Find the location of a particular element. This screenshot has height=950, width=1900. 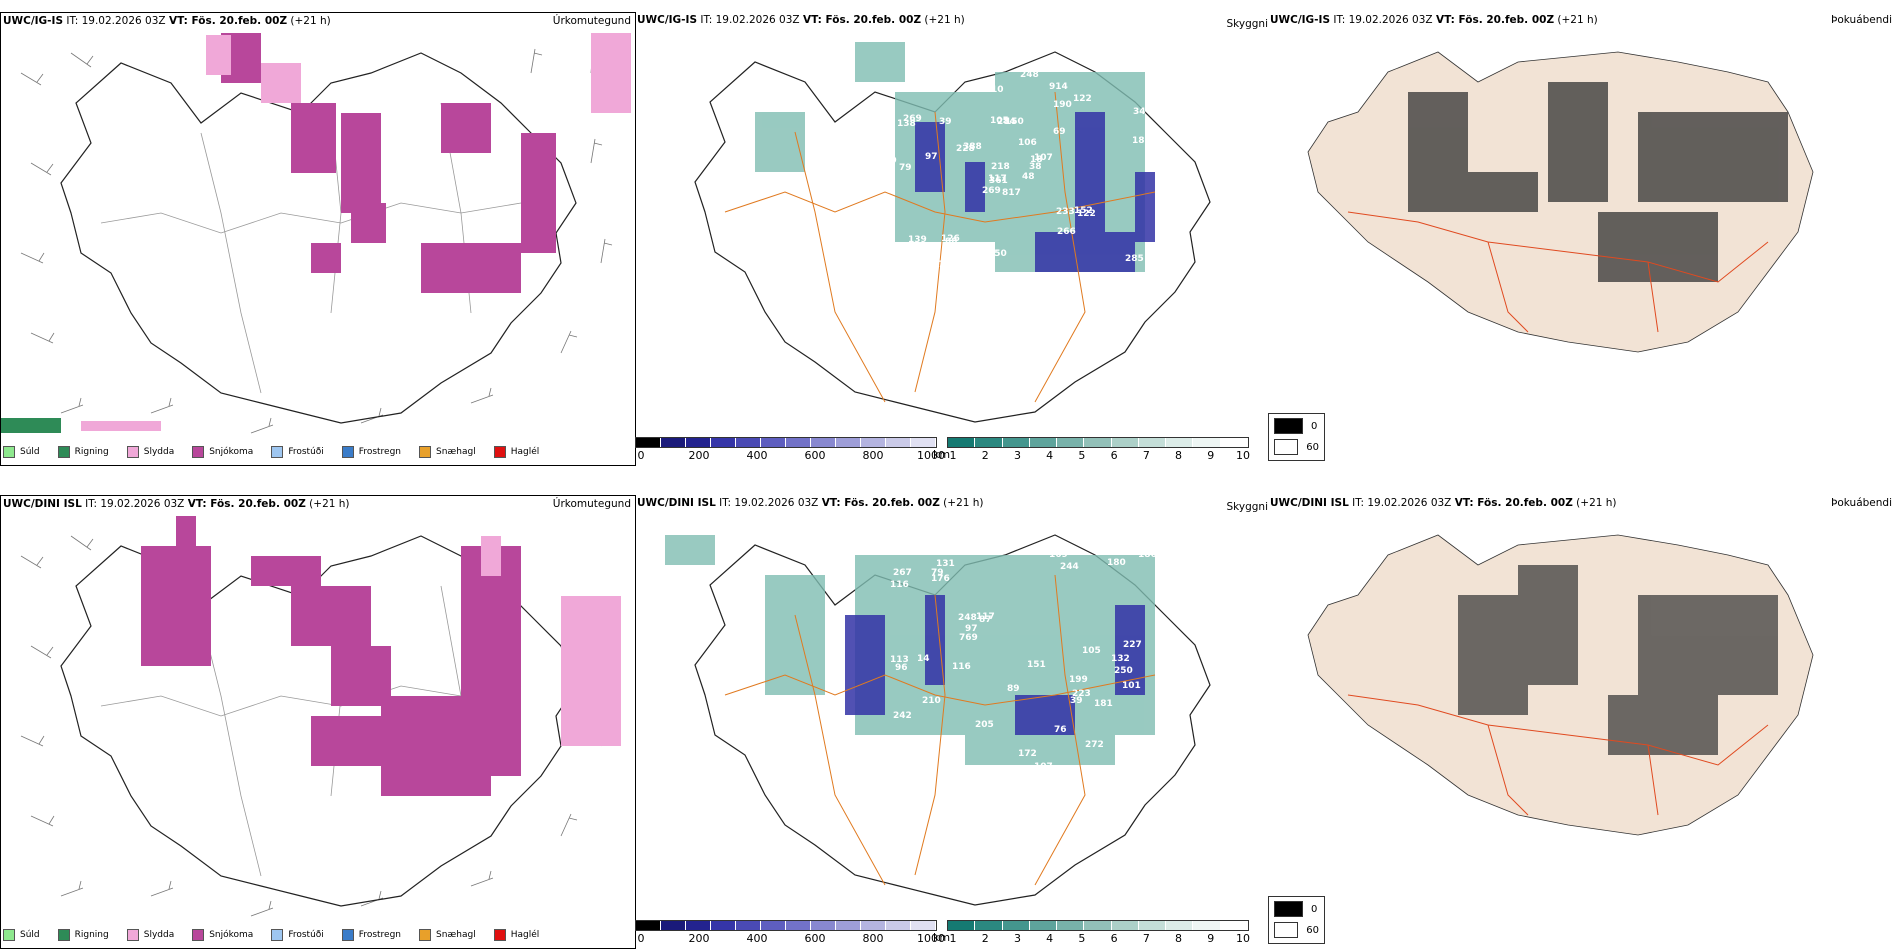

cloudbase-label: 106 is located at coordinates (1027, 143).